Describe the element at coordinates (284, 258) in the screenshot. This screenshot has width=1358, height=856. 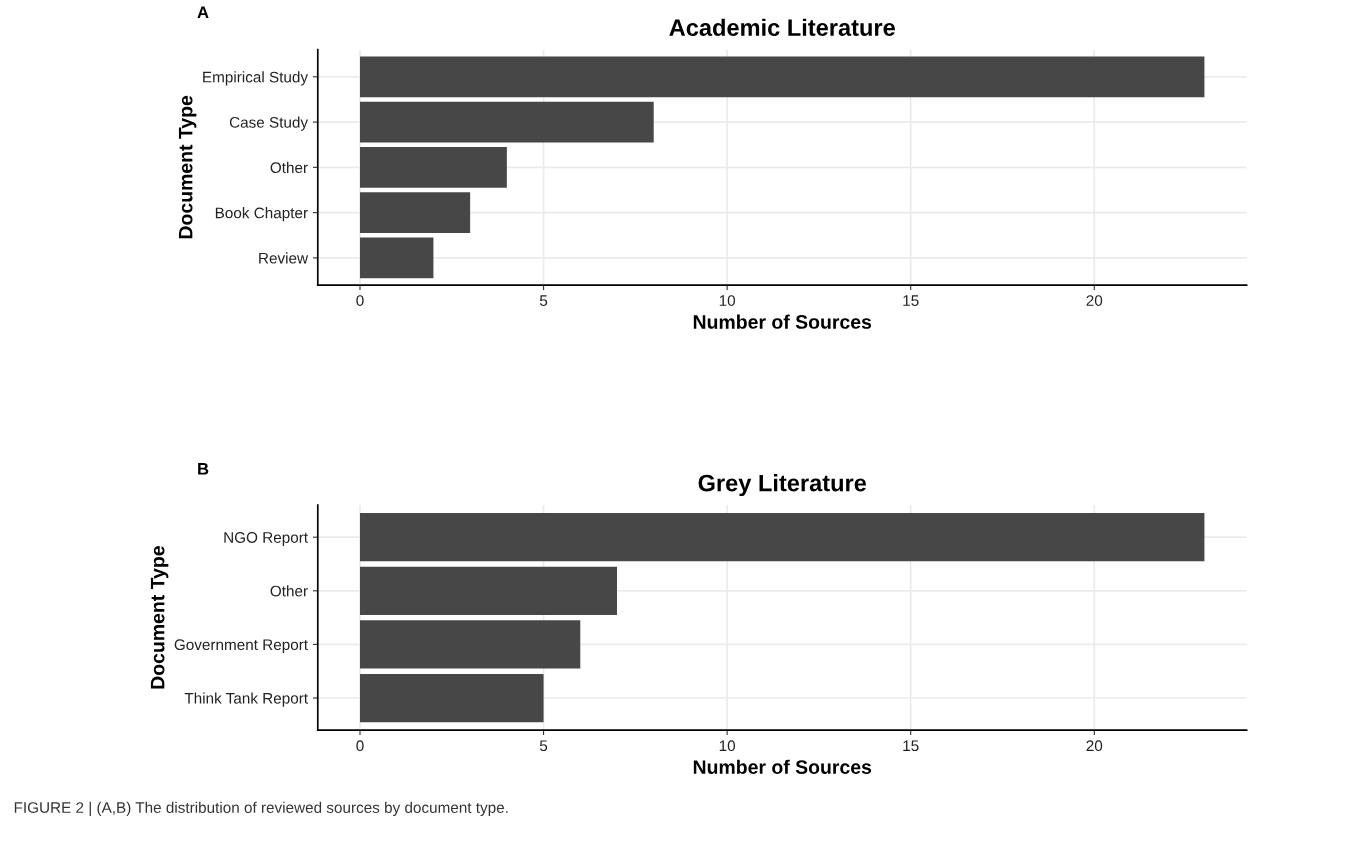
I see `y-tick-label: Review` at that location.